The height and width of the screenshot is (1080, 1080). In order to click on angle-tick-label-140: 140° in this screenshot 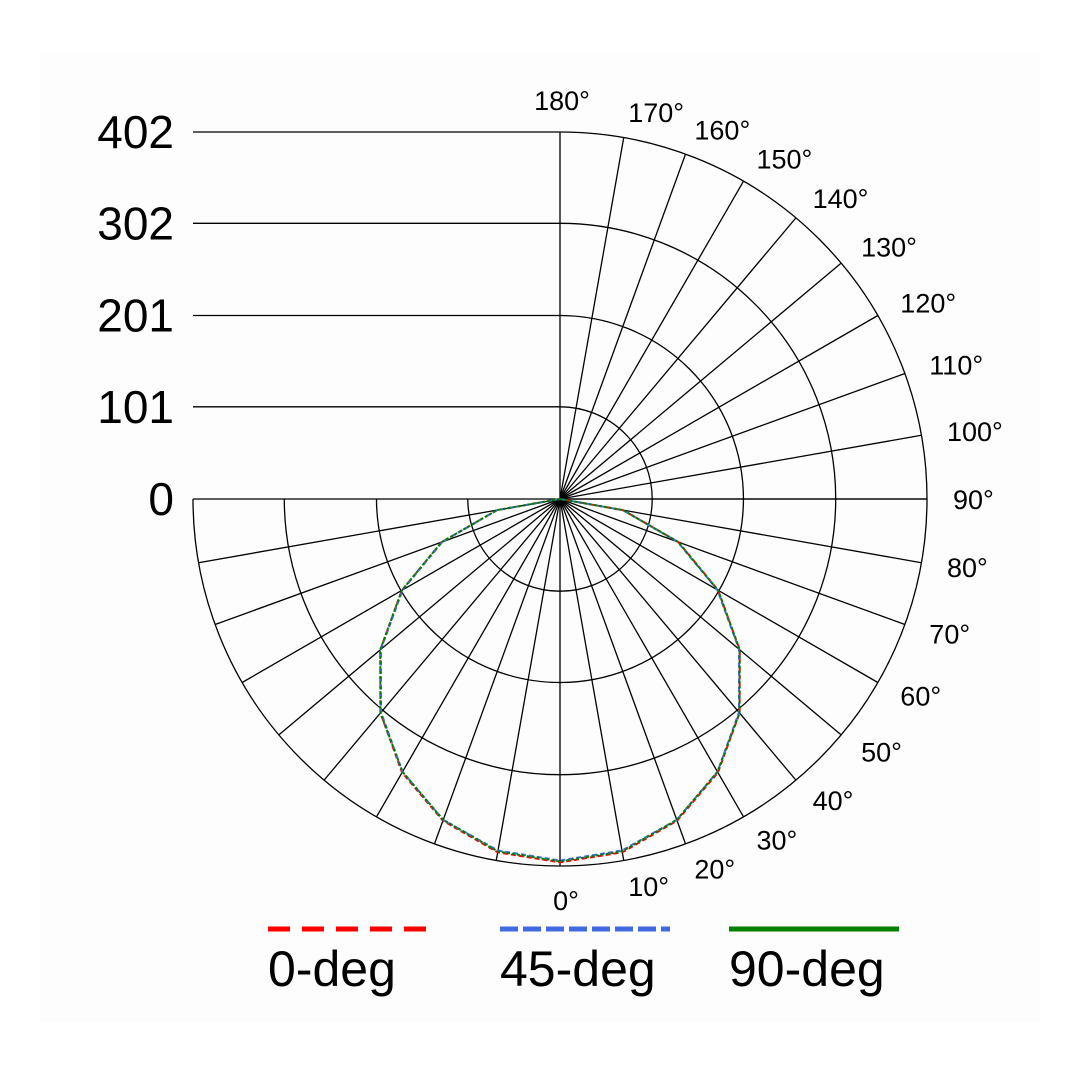, I will do `click(841, 199)`.